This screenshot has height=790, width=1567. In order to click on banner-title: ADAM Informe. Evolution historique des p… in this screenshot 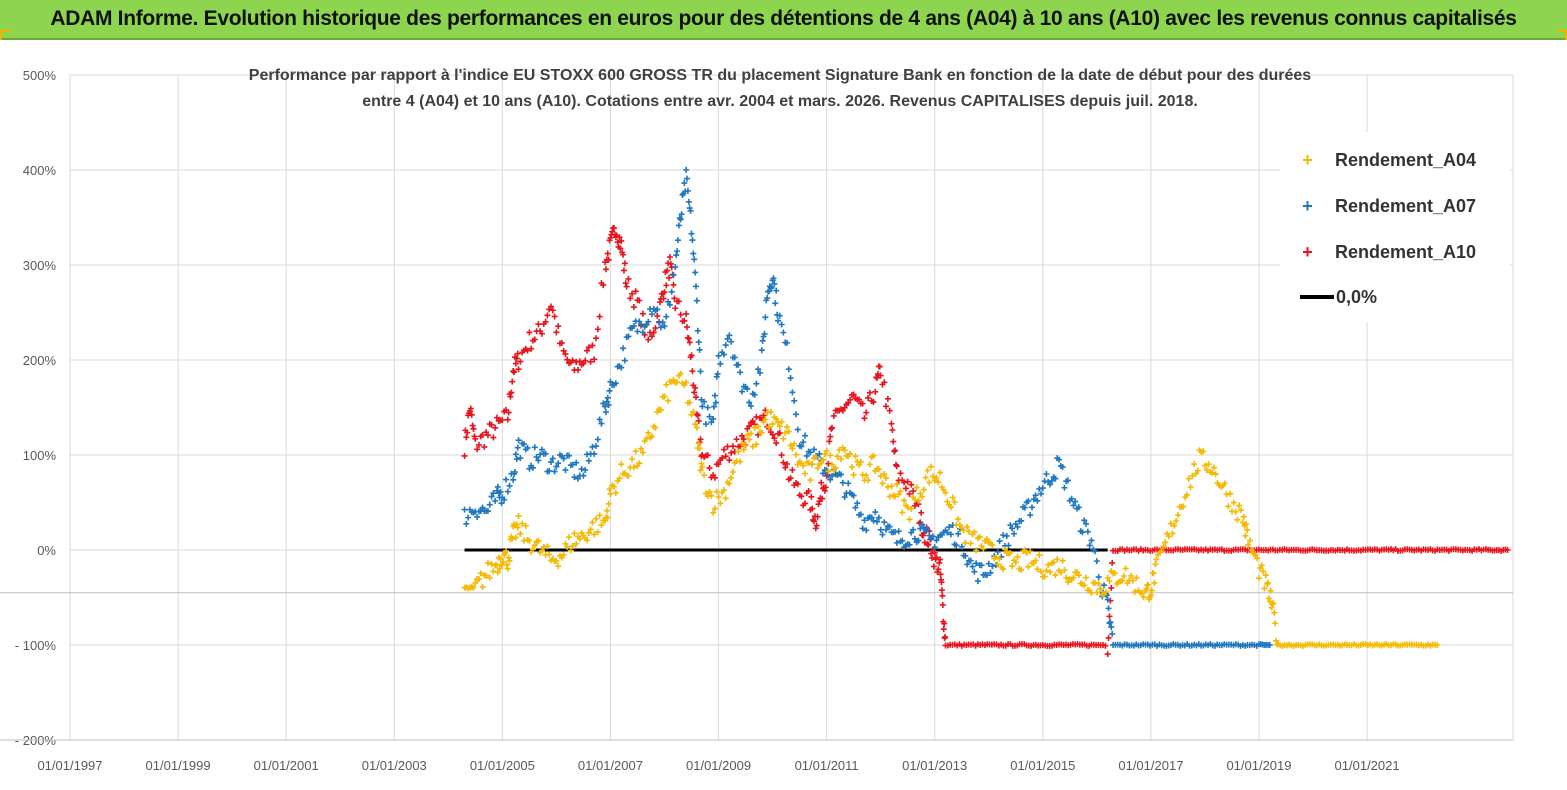, I will do `click(783, 18)`.